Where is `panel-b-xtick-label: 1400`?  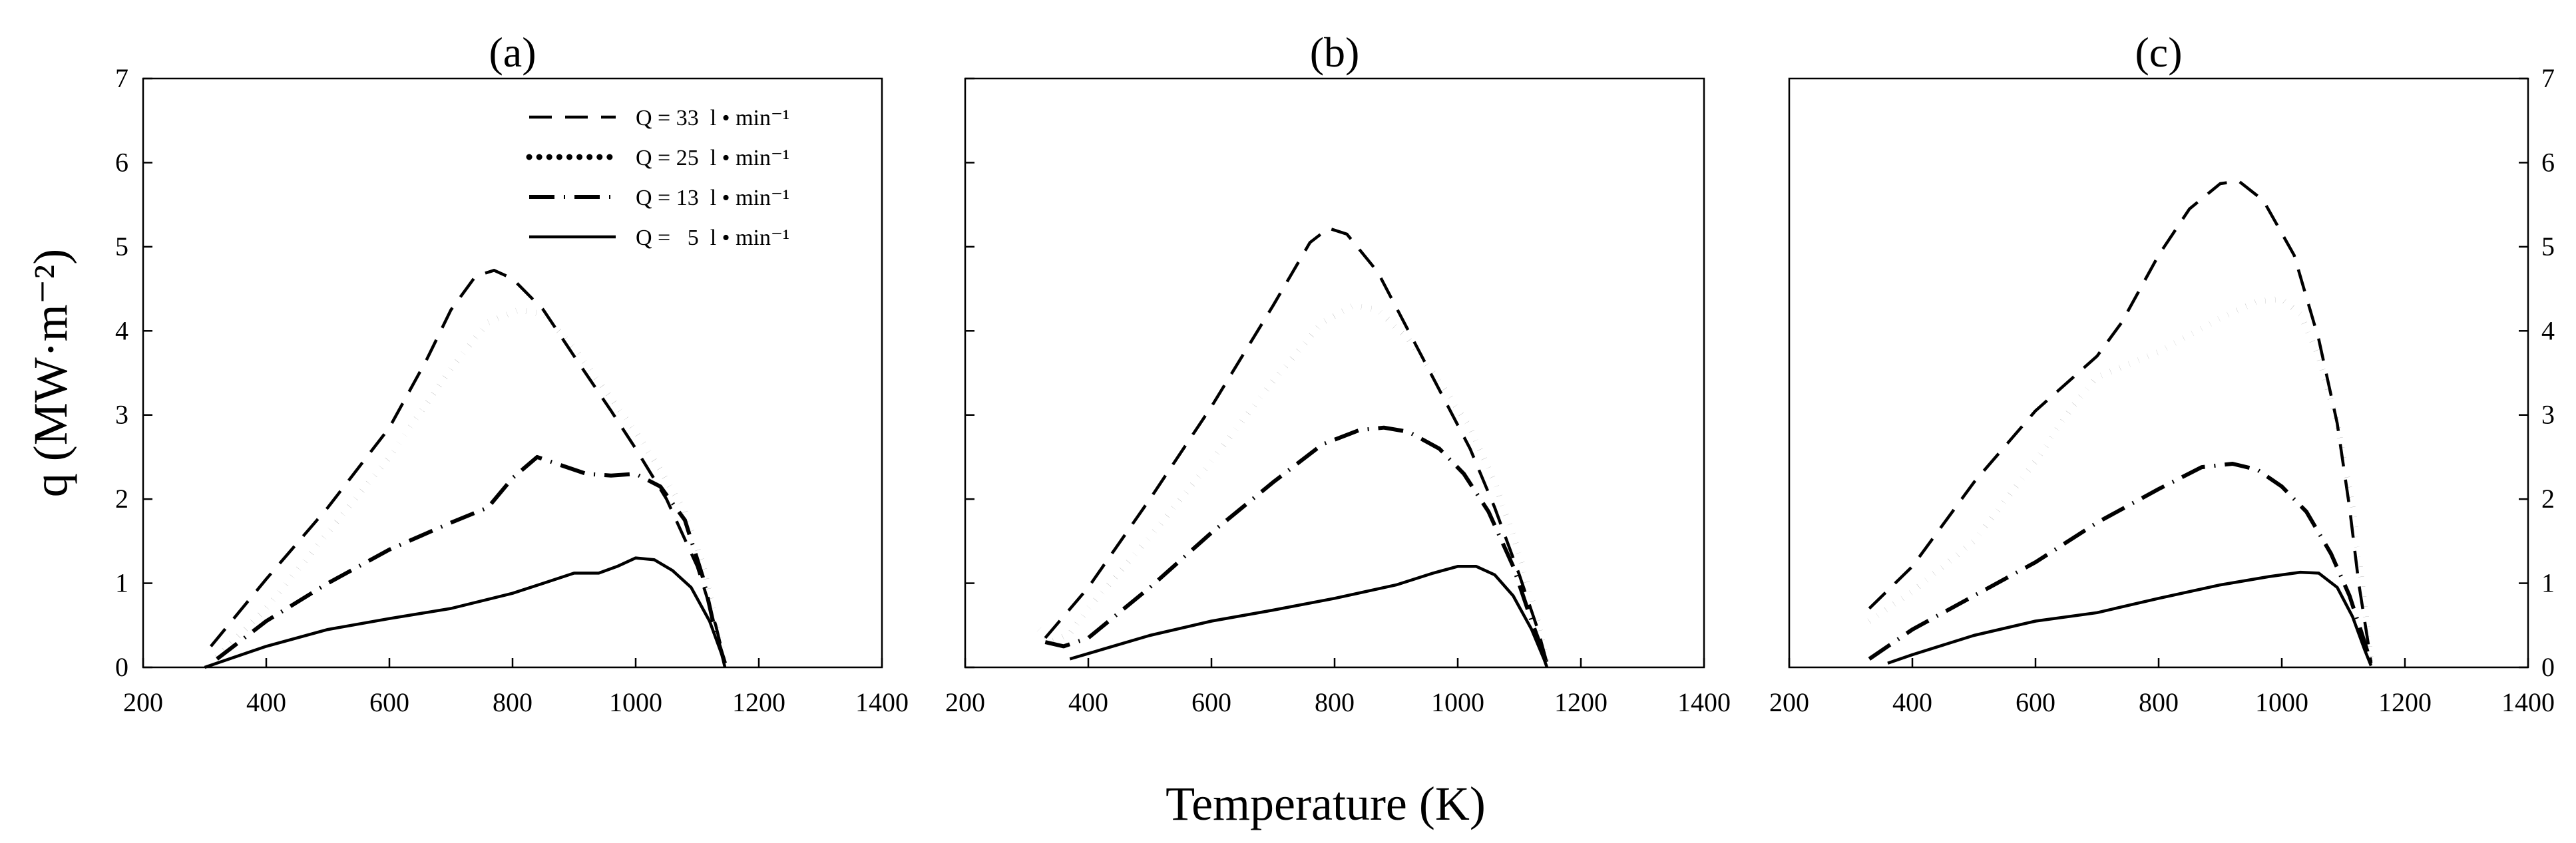 panel-b-xtick-label: 1400 is located at coordinates (1704, 702).